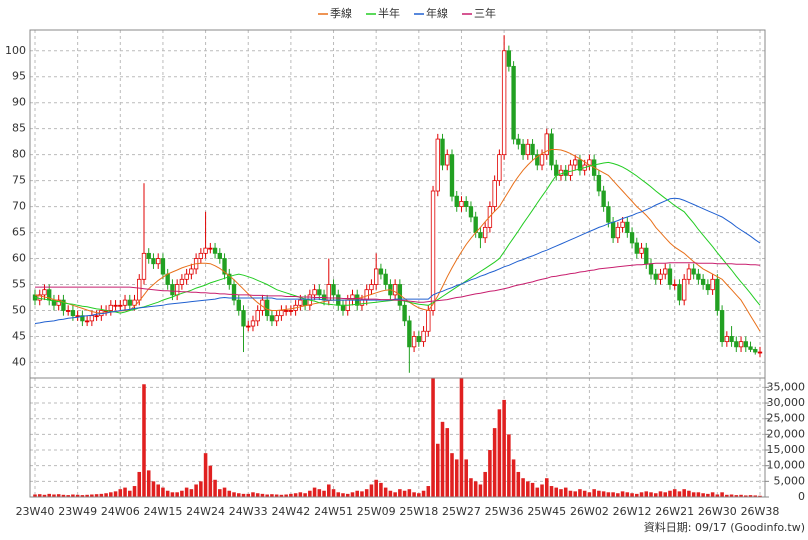 The width and height of the screenshot is (808, 540). I want to click on x-tick-label: 23W40, so click(35, 511).